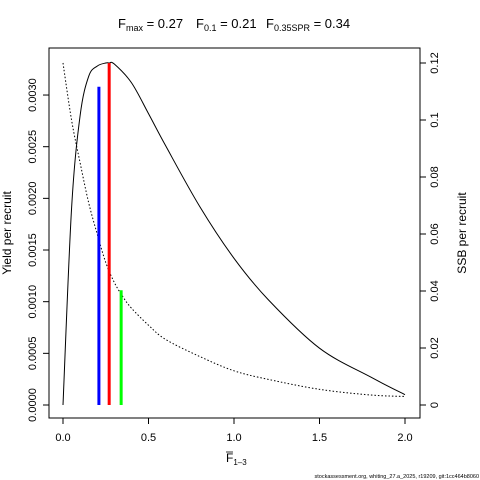 This screenshot has width=480, height=480. Describe the element at coordinates (462, 233) in the screenshot. I see `y-axis-right-label: SSB per recruit` at that location.